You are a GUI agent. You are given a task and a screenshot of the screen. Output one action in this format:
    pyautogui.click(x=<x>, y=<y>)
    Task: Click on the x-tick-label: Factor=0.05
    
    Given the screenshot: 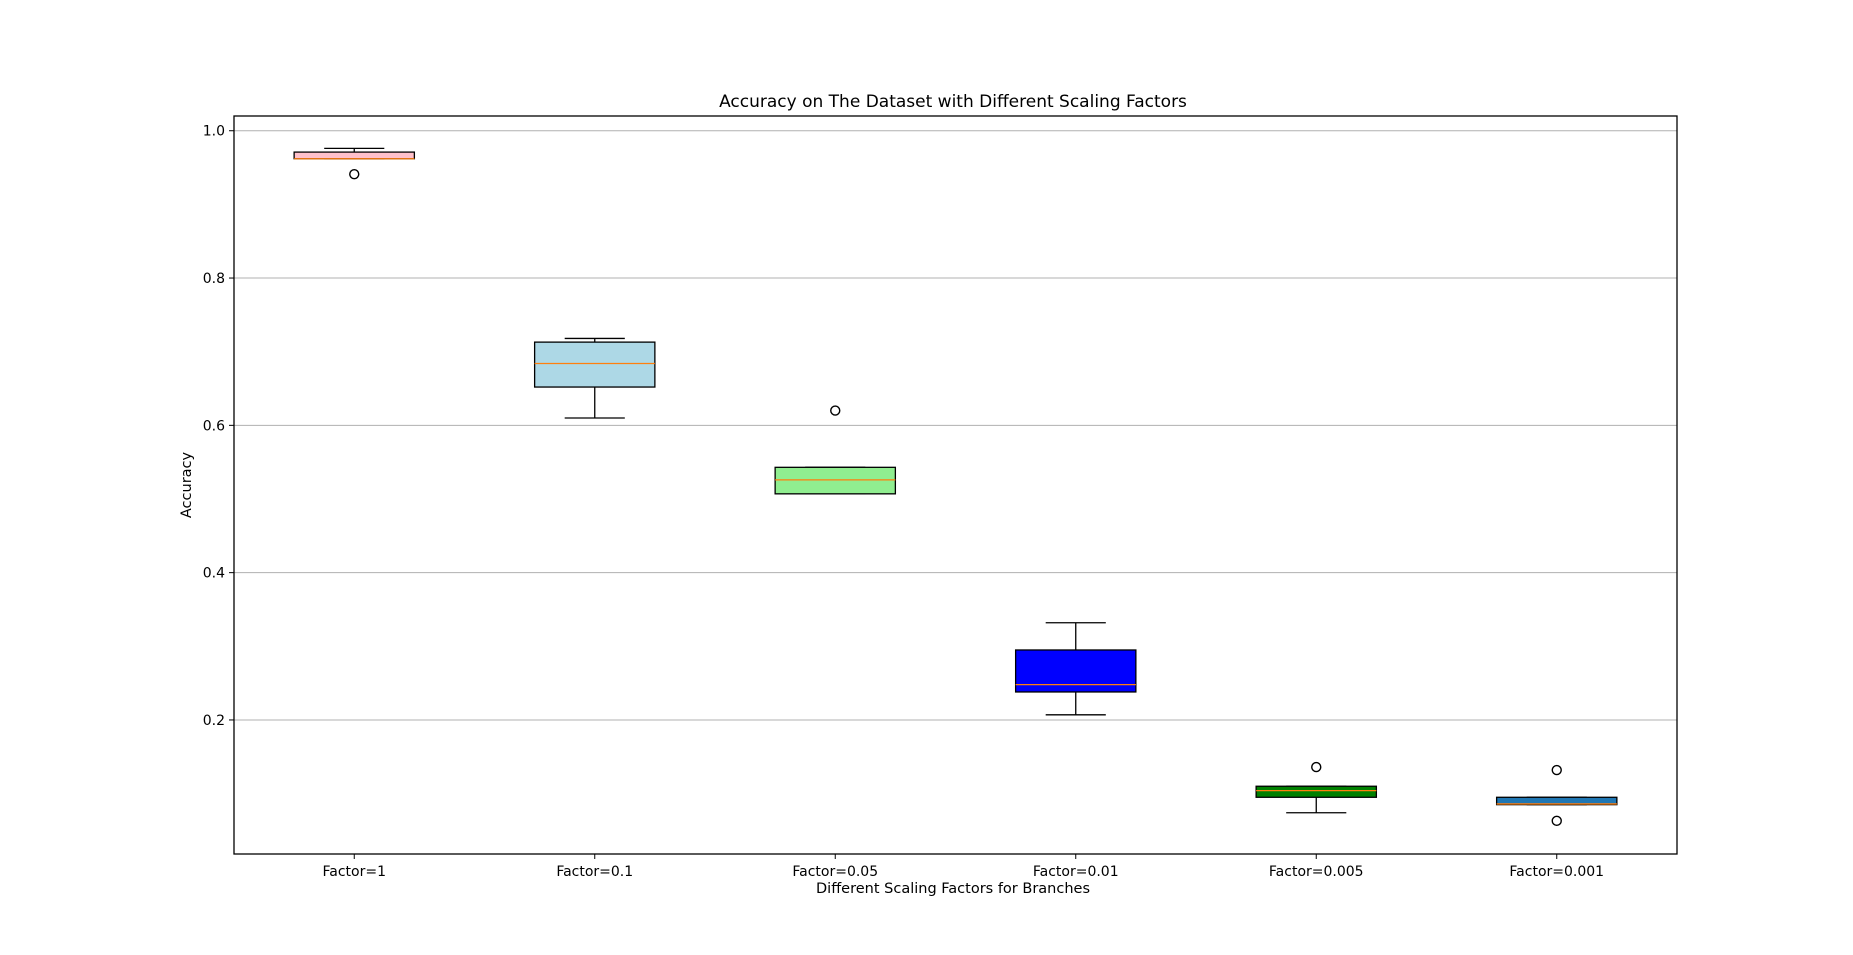 What is the action you would take?
    pyautogui.click(x=835, y=872)
    